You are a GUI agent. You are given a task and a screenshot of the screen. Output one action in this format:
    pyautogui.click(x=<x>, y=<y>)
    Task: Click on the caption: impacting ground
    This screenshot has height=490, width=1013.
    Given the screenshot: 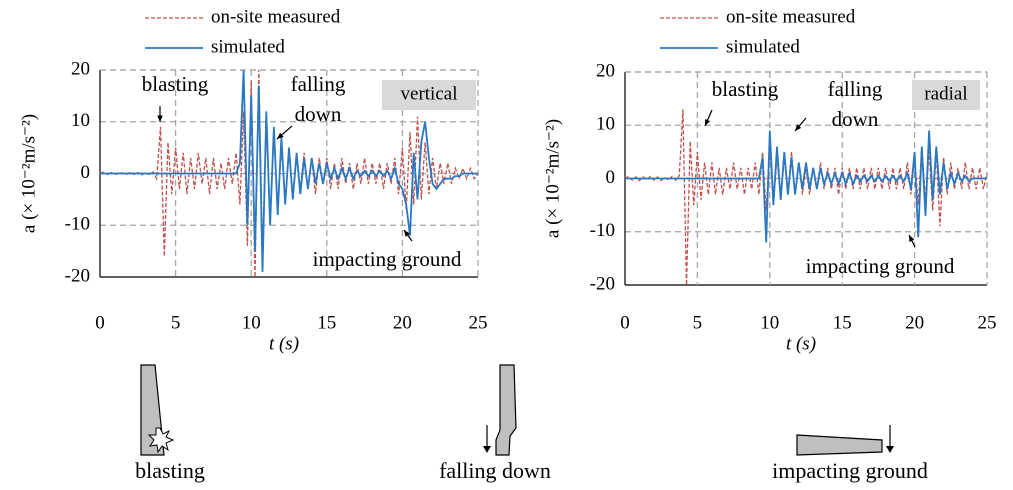 What is the action you would take?
    pyautogui.click(x=850, y=470)
    